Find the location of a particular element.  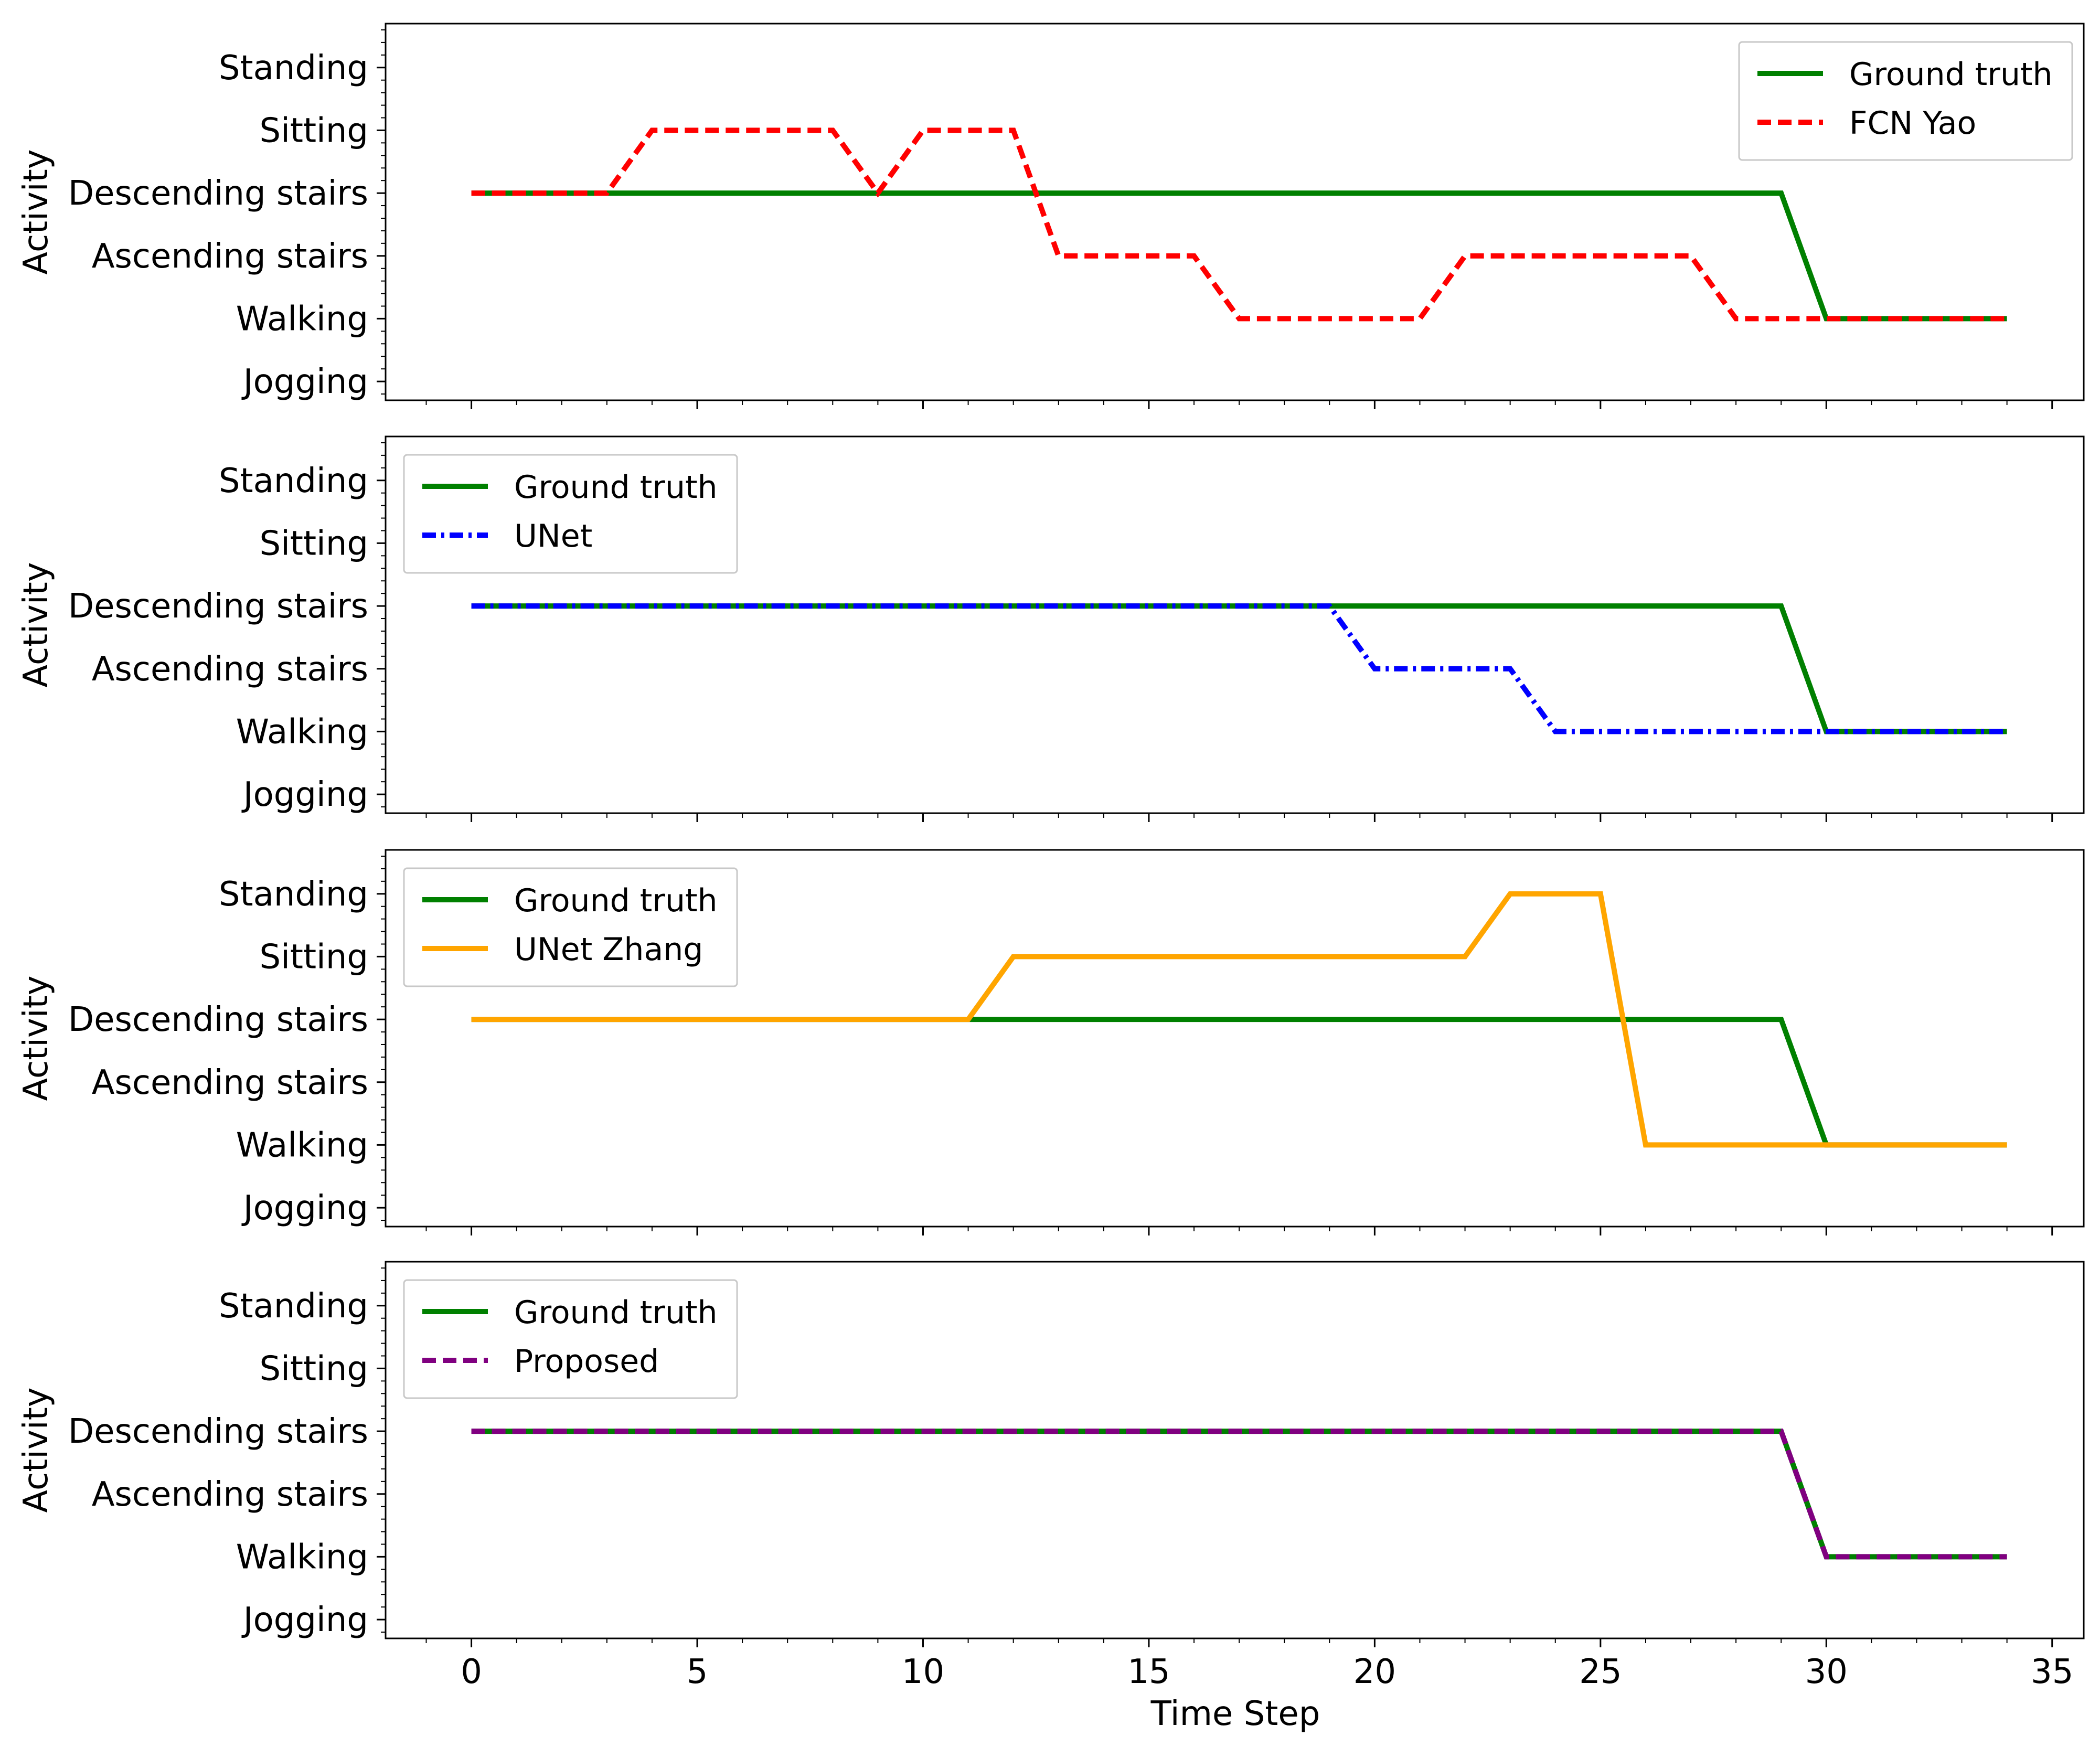

x-axis-label: Time Step is located at coordinates (1235, 1714).